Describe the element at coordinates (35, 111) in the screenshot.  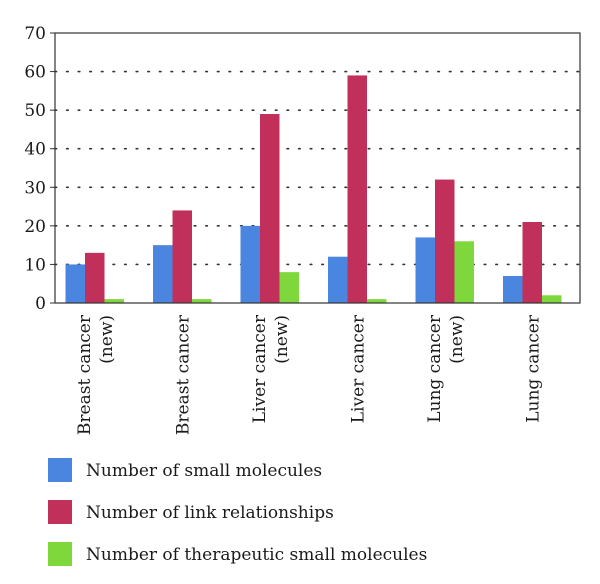
I see `y-tick-label: 50` at that location.